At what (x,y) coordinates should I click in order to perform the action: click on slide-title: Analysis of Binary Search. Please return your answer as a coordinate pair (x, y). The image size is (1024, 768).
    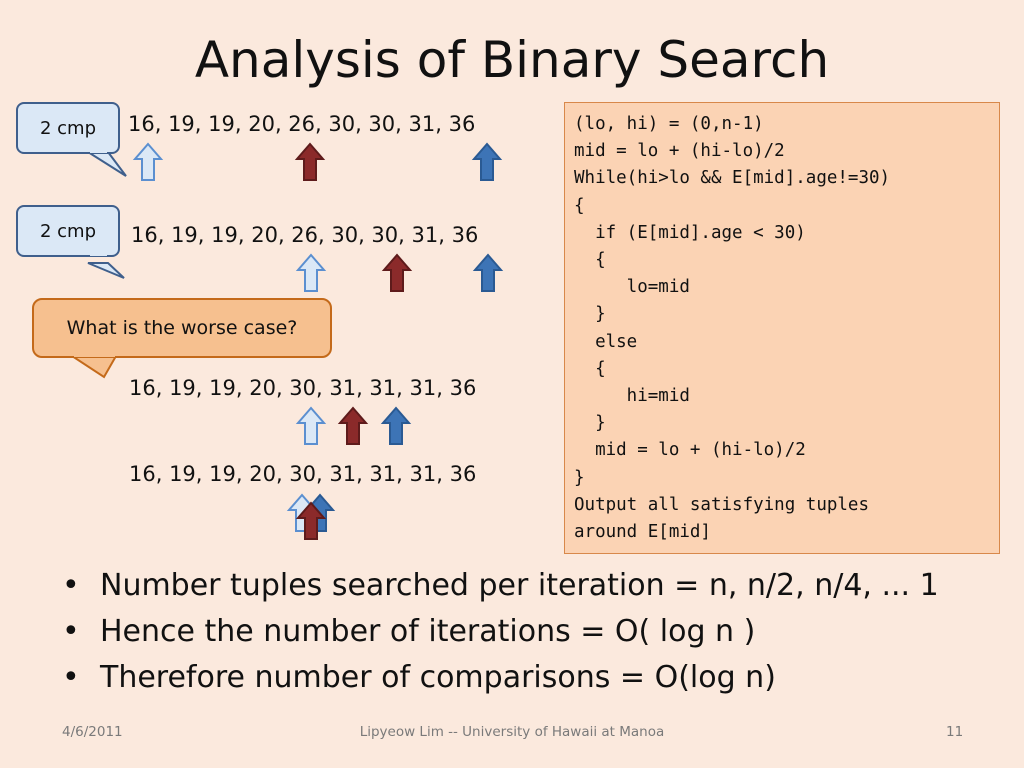
    Looking at the image, I should click on (512, 60).